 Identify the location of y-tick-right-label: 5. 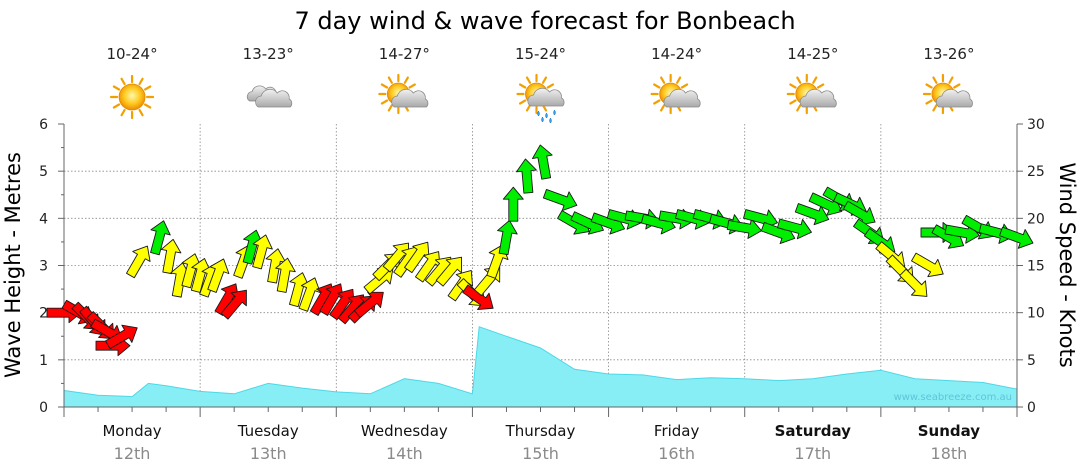
(1031, 361).